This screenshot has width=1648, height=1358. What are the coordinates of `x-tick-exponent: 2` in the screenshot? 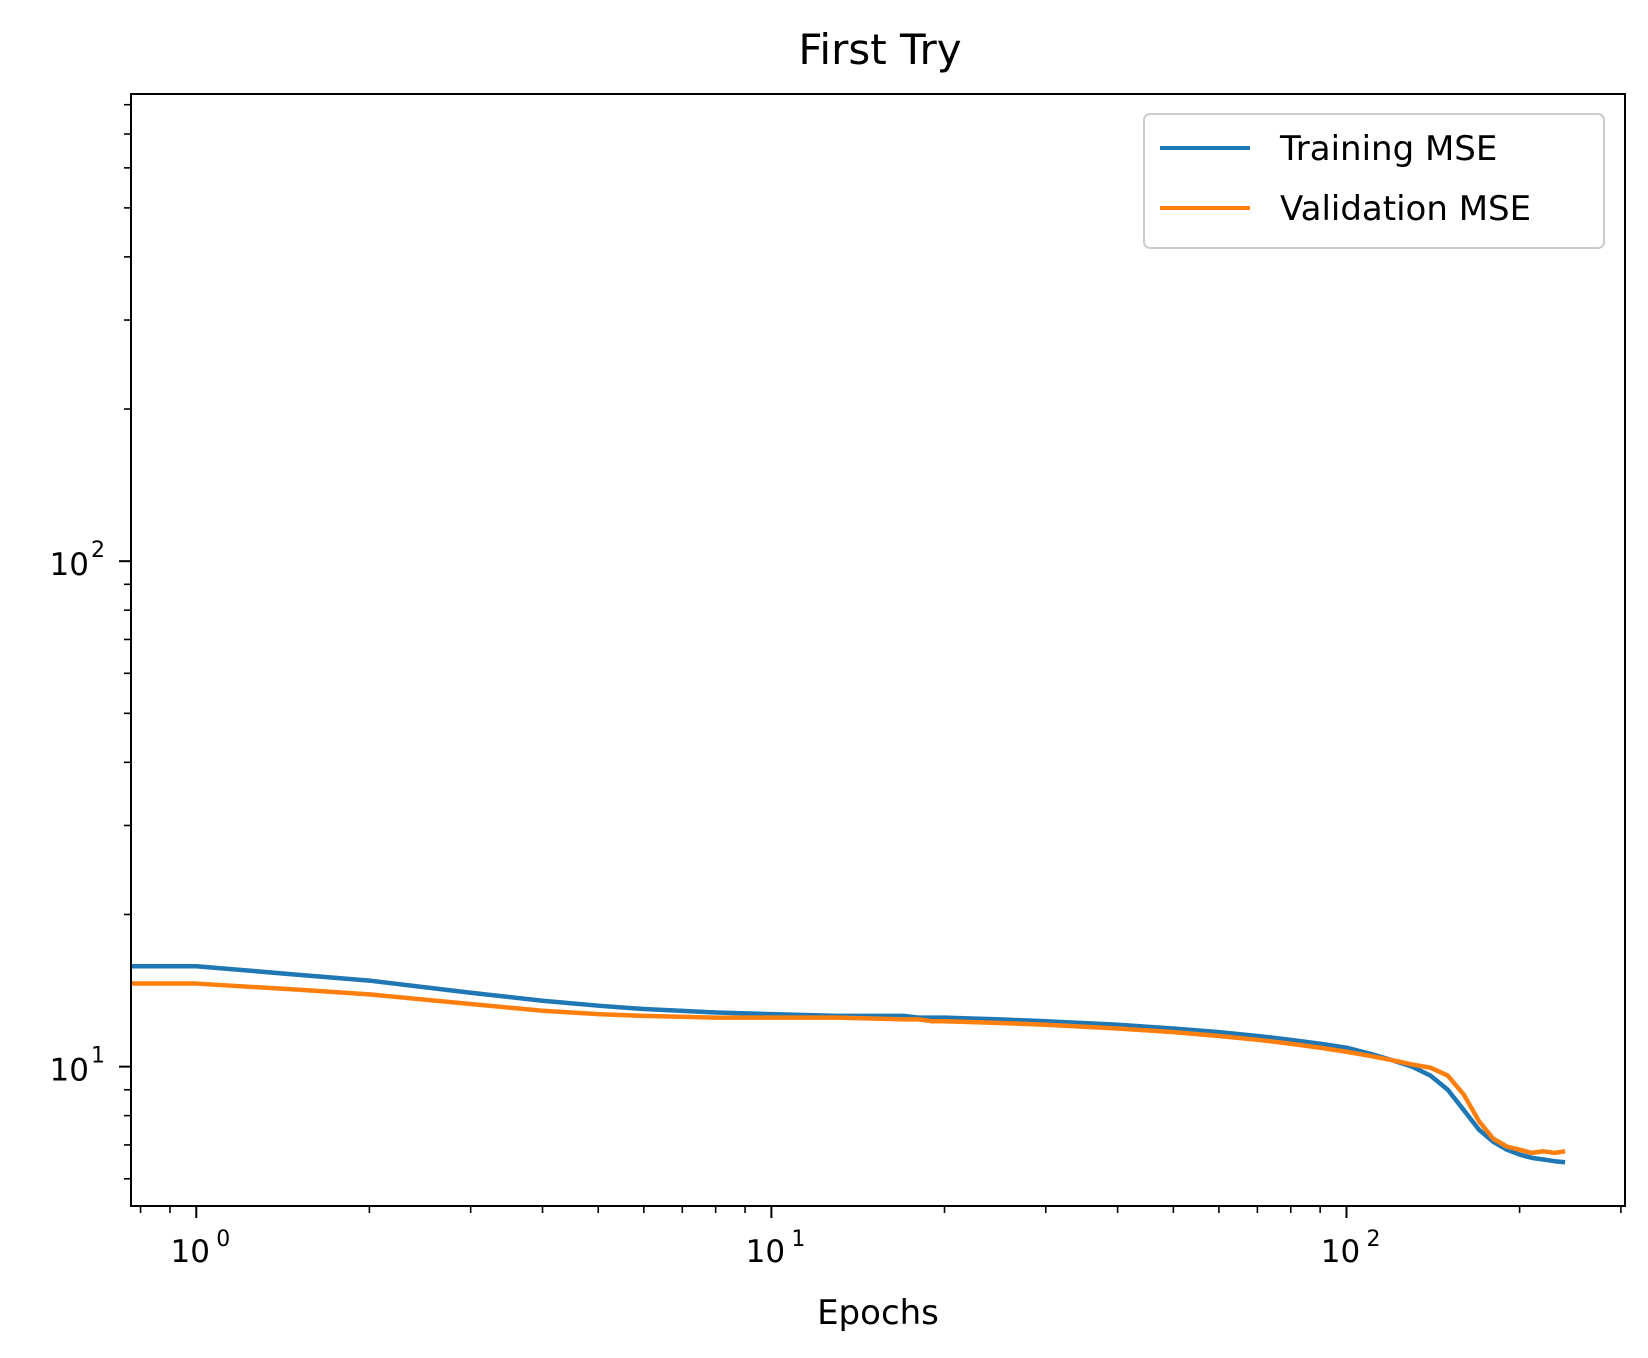 It's located at (1373, 1239).